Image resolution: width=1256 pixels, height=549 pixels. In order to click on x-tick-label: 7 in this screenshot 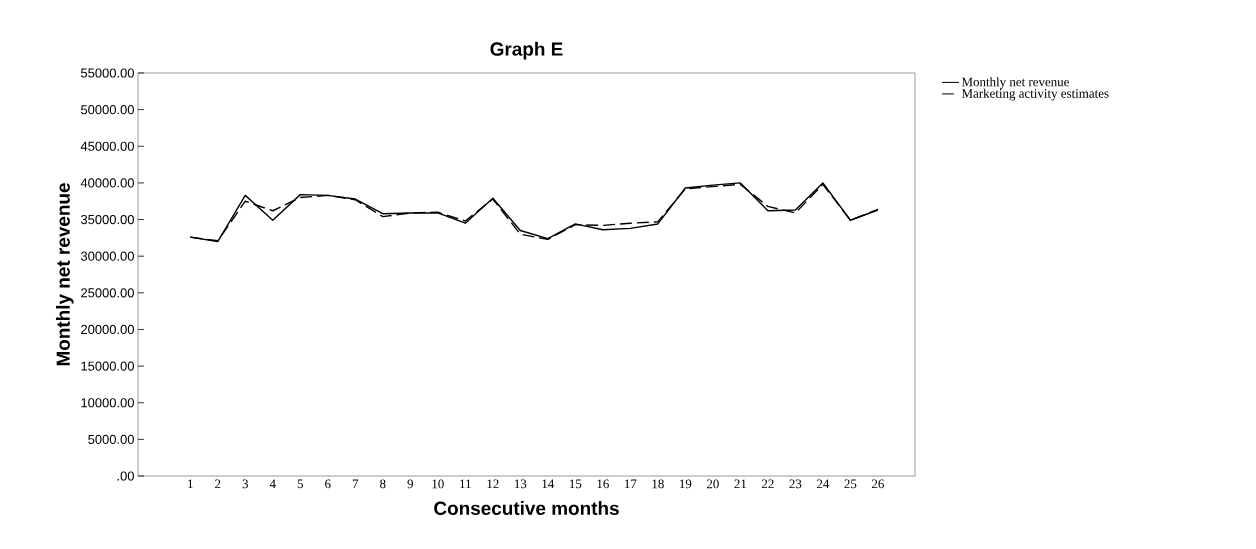, I will do `click(355, 483)`.